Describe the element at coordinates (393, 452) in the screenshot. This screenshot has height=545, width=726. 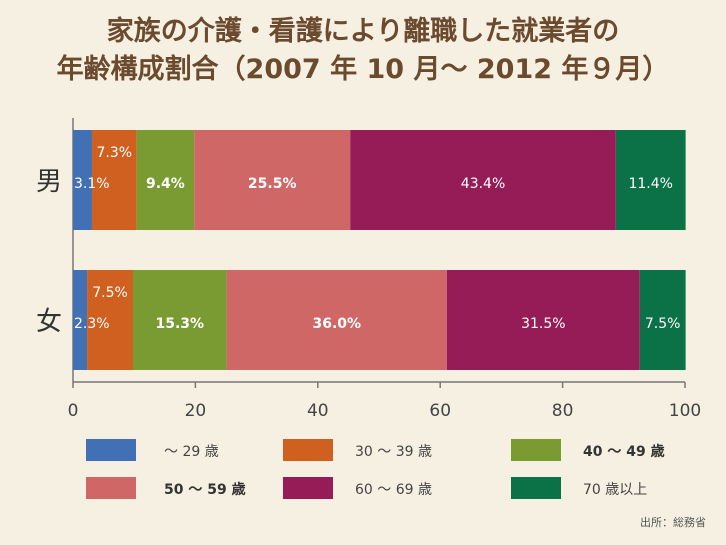
I see `legend-label: 30 ～ 39 歳` at that location.